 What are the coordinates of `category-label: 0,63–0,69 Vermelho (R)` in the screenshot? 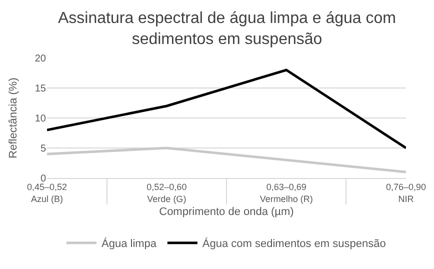 It's located at (286, 193).